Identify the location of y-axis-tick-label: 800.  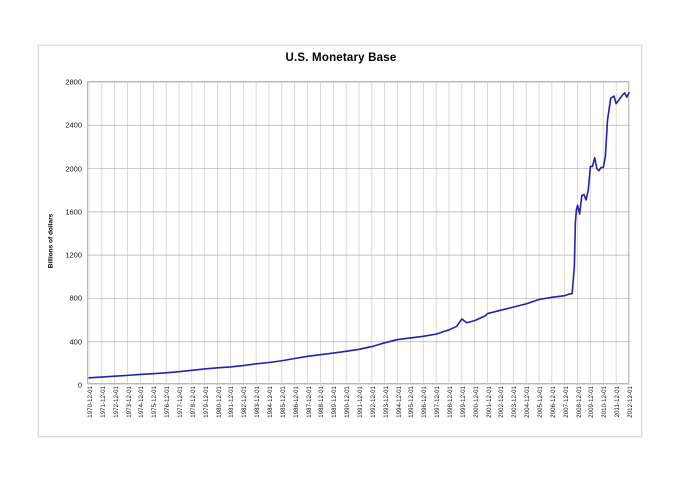
(75, 298).